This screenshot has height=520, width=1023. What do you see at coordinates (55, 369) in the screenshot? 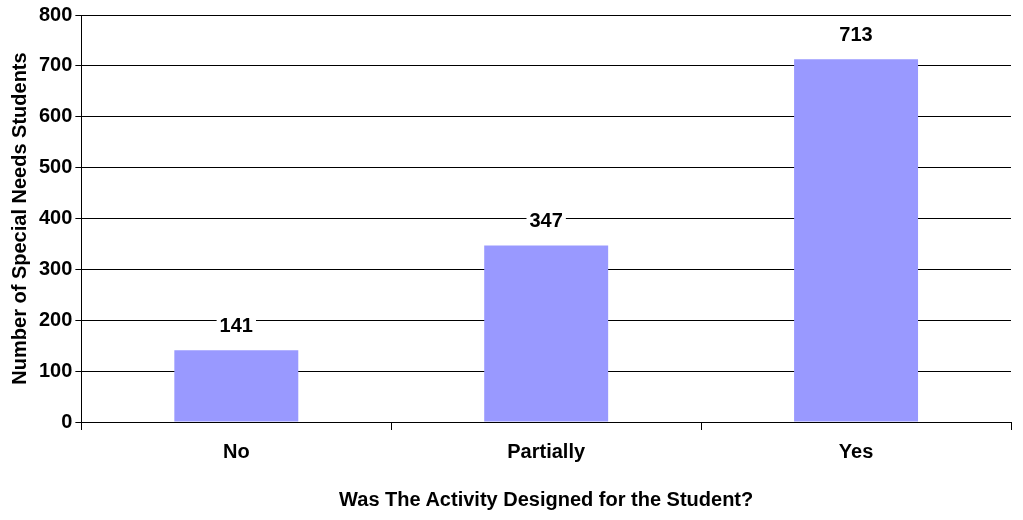
I see `y-tick-label: 100` at bounding box center [55, 369].